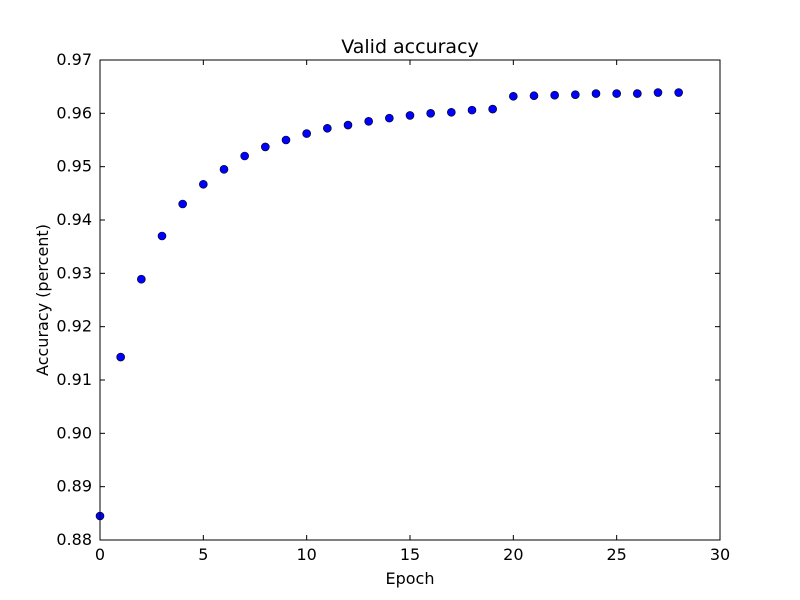  What do you see at coordinates (42, 300) in the screenshot?
I see `y-axis-label: Accuracy (percent)` at bounding box center [42, 300].